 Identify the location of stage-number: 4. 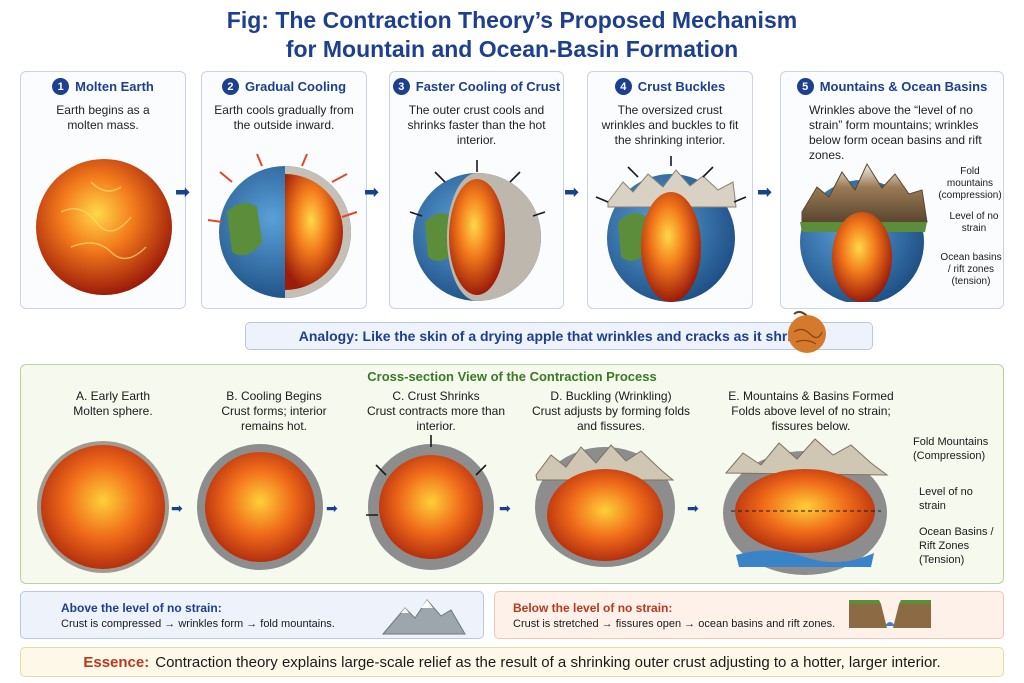
(623, 86).